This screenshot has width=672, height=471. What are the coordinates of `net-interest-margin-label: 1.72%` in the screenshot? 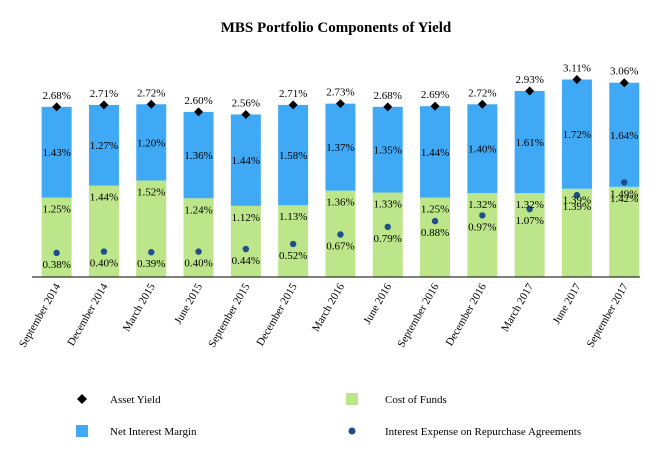 It's located at (577, 135).